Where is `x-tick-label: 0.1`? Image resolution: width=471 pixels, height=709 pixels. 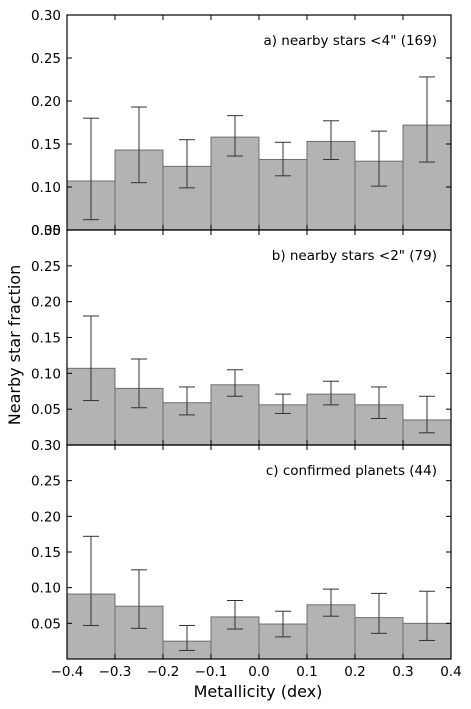 x-tick-label: 0.1 is located at coordinates (306, 672).